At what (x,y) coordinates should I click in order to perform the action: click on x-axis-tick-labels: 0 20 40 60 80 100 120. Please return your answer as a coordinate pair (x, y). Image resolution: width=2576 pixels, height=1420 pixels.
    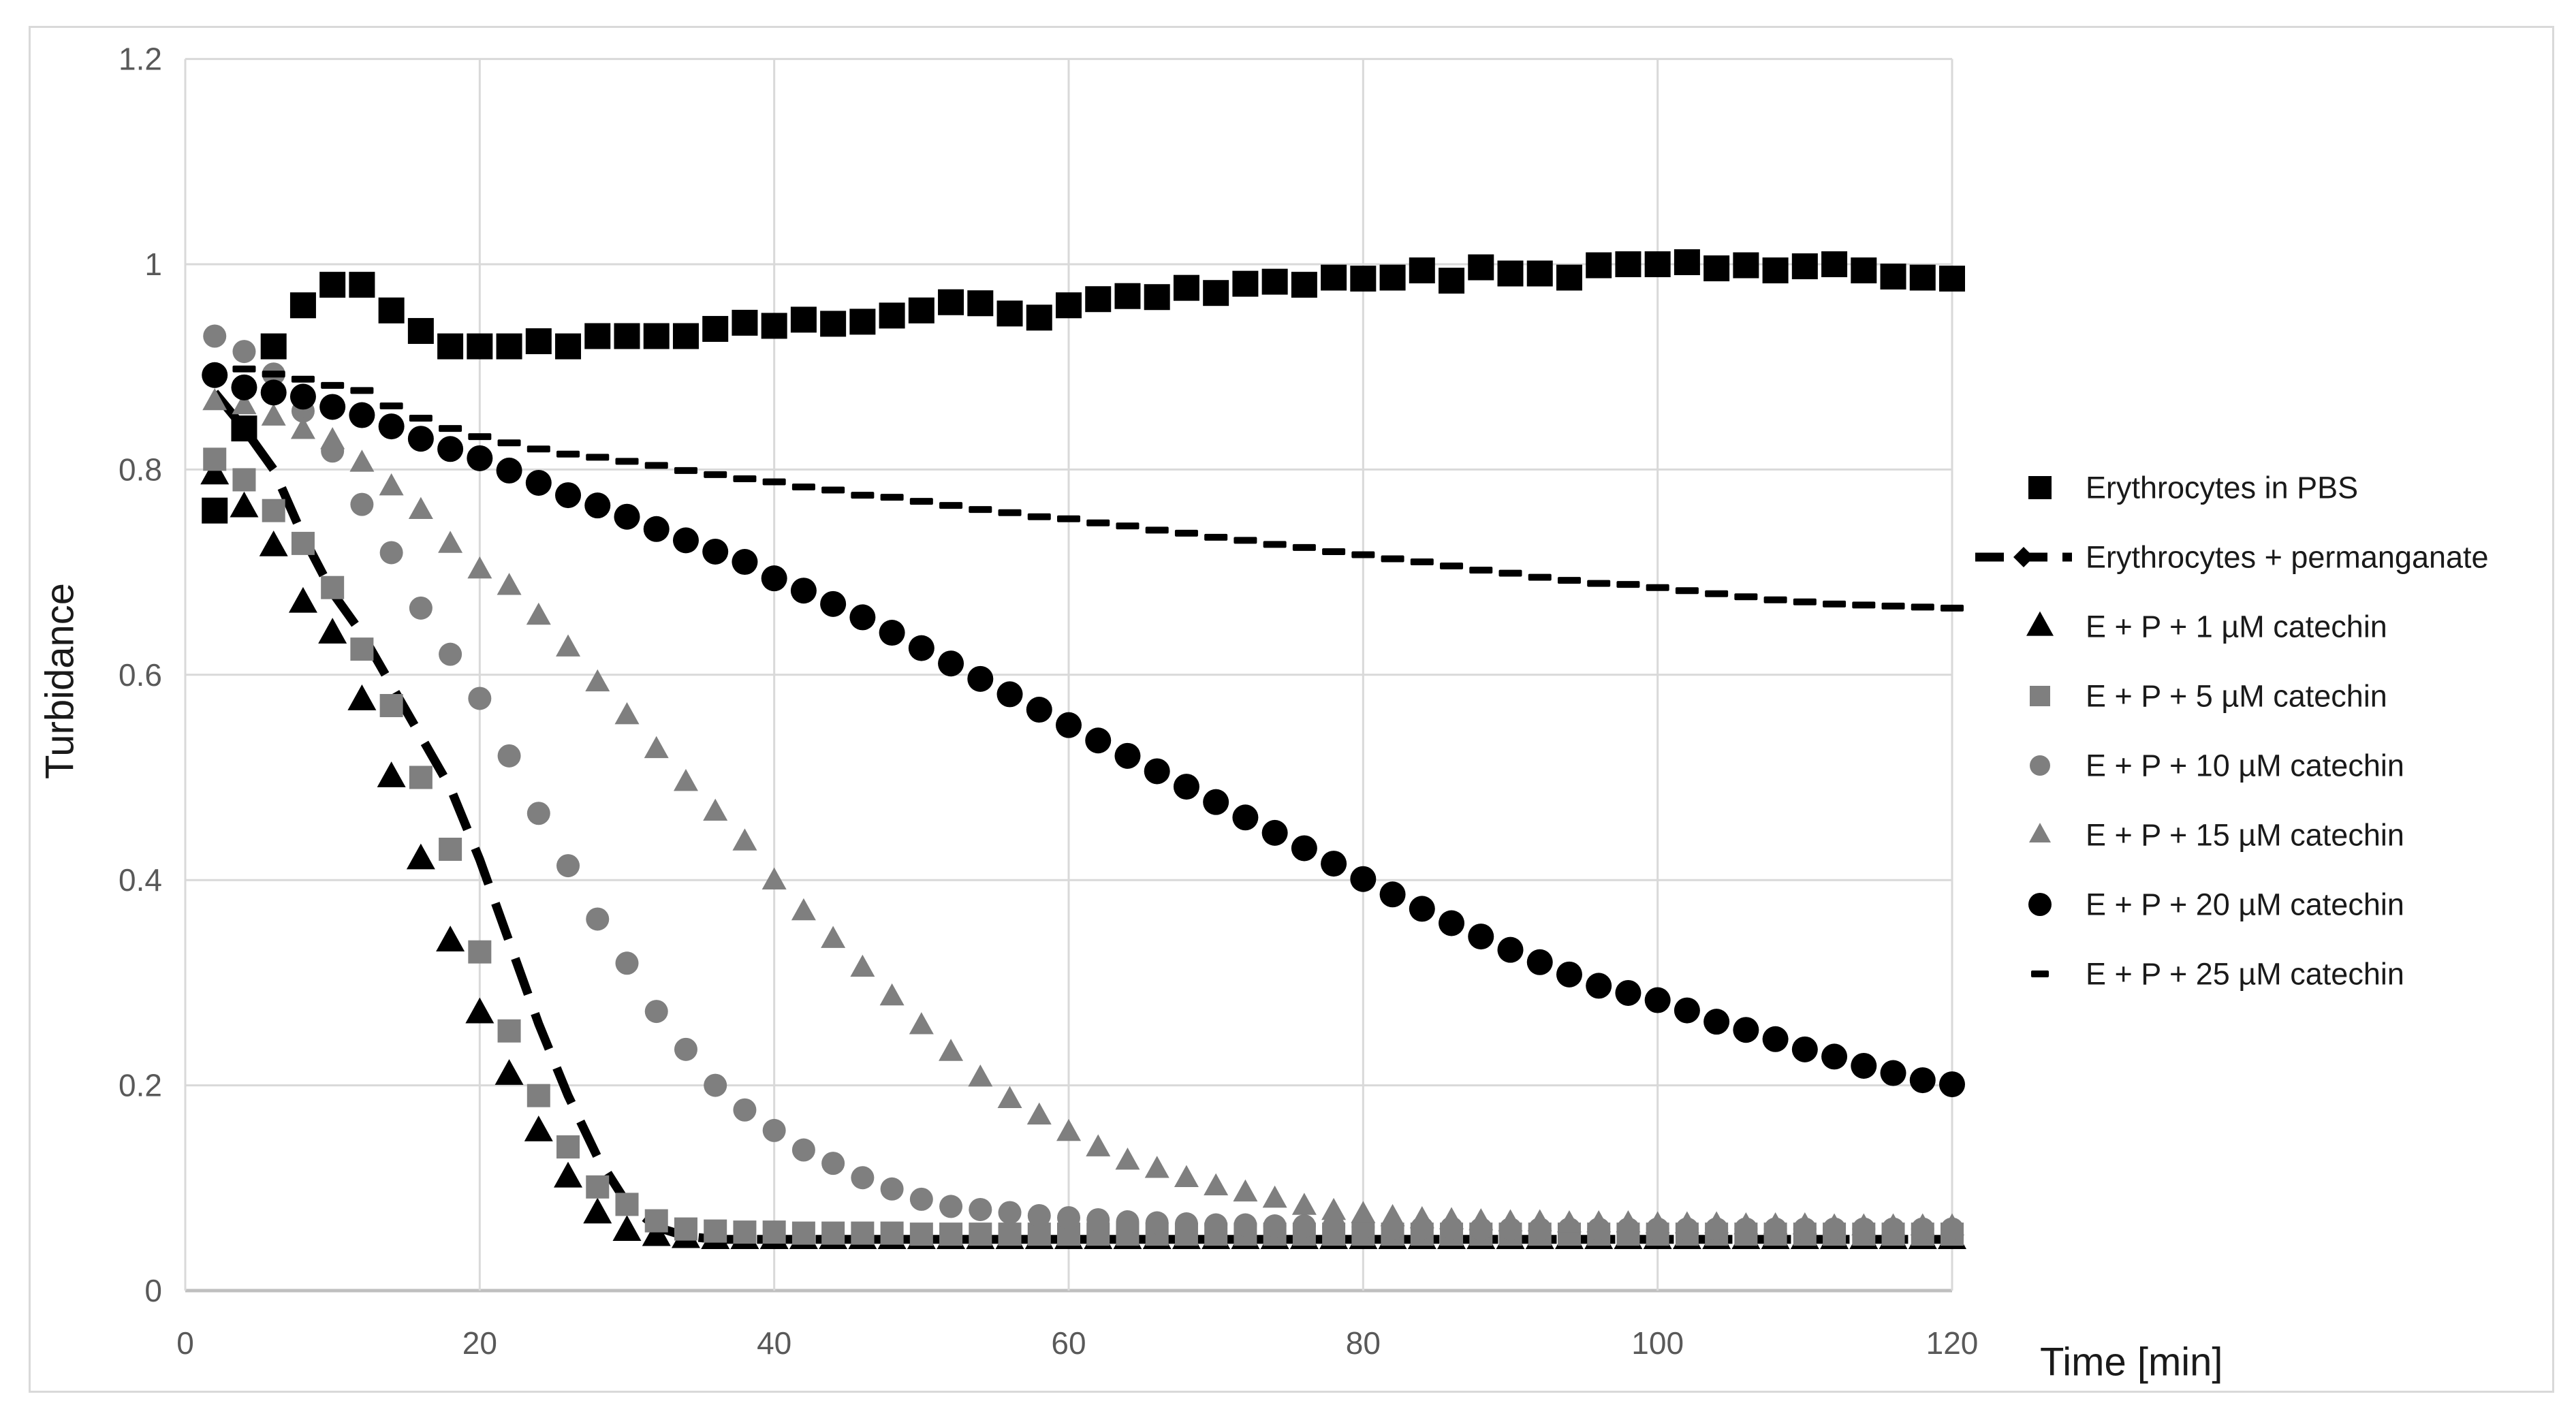
    Looking at the image, I should click on (1077, 1343).